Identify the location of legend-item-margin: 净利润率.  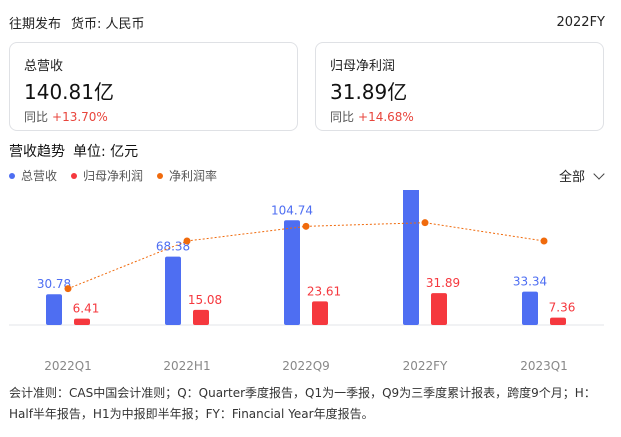
(187, 175).